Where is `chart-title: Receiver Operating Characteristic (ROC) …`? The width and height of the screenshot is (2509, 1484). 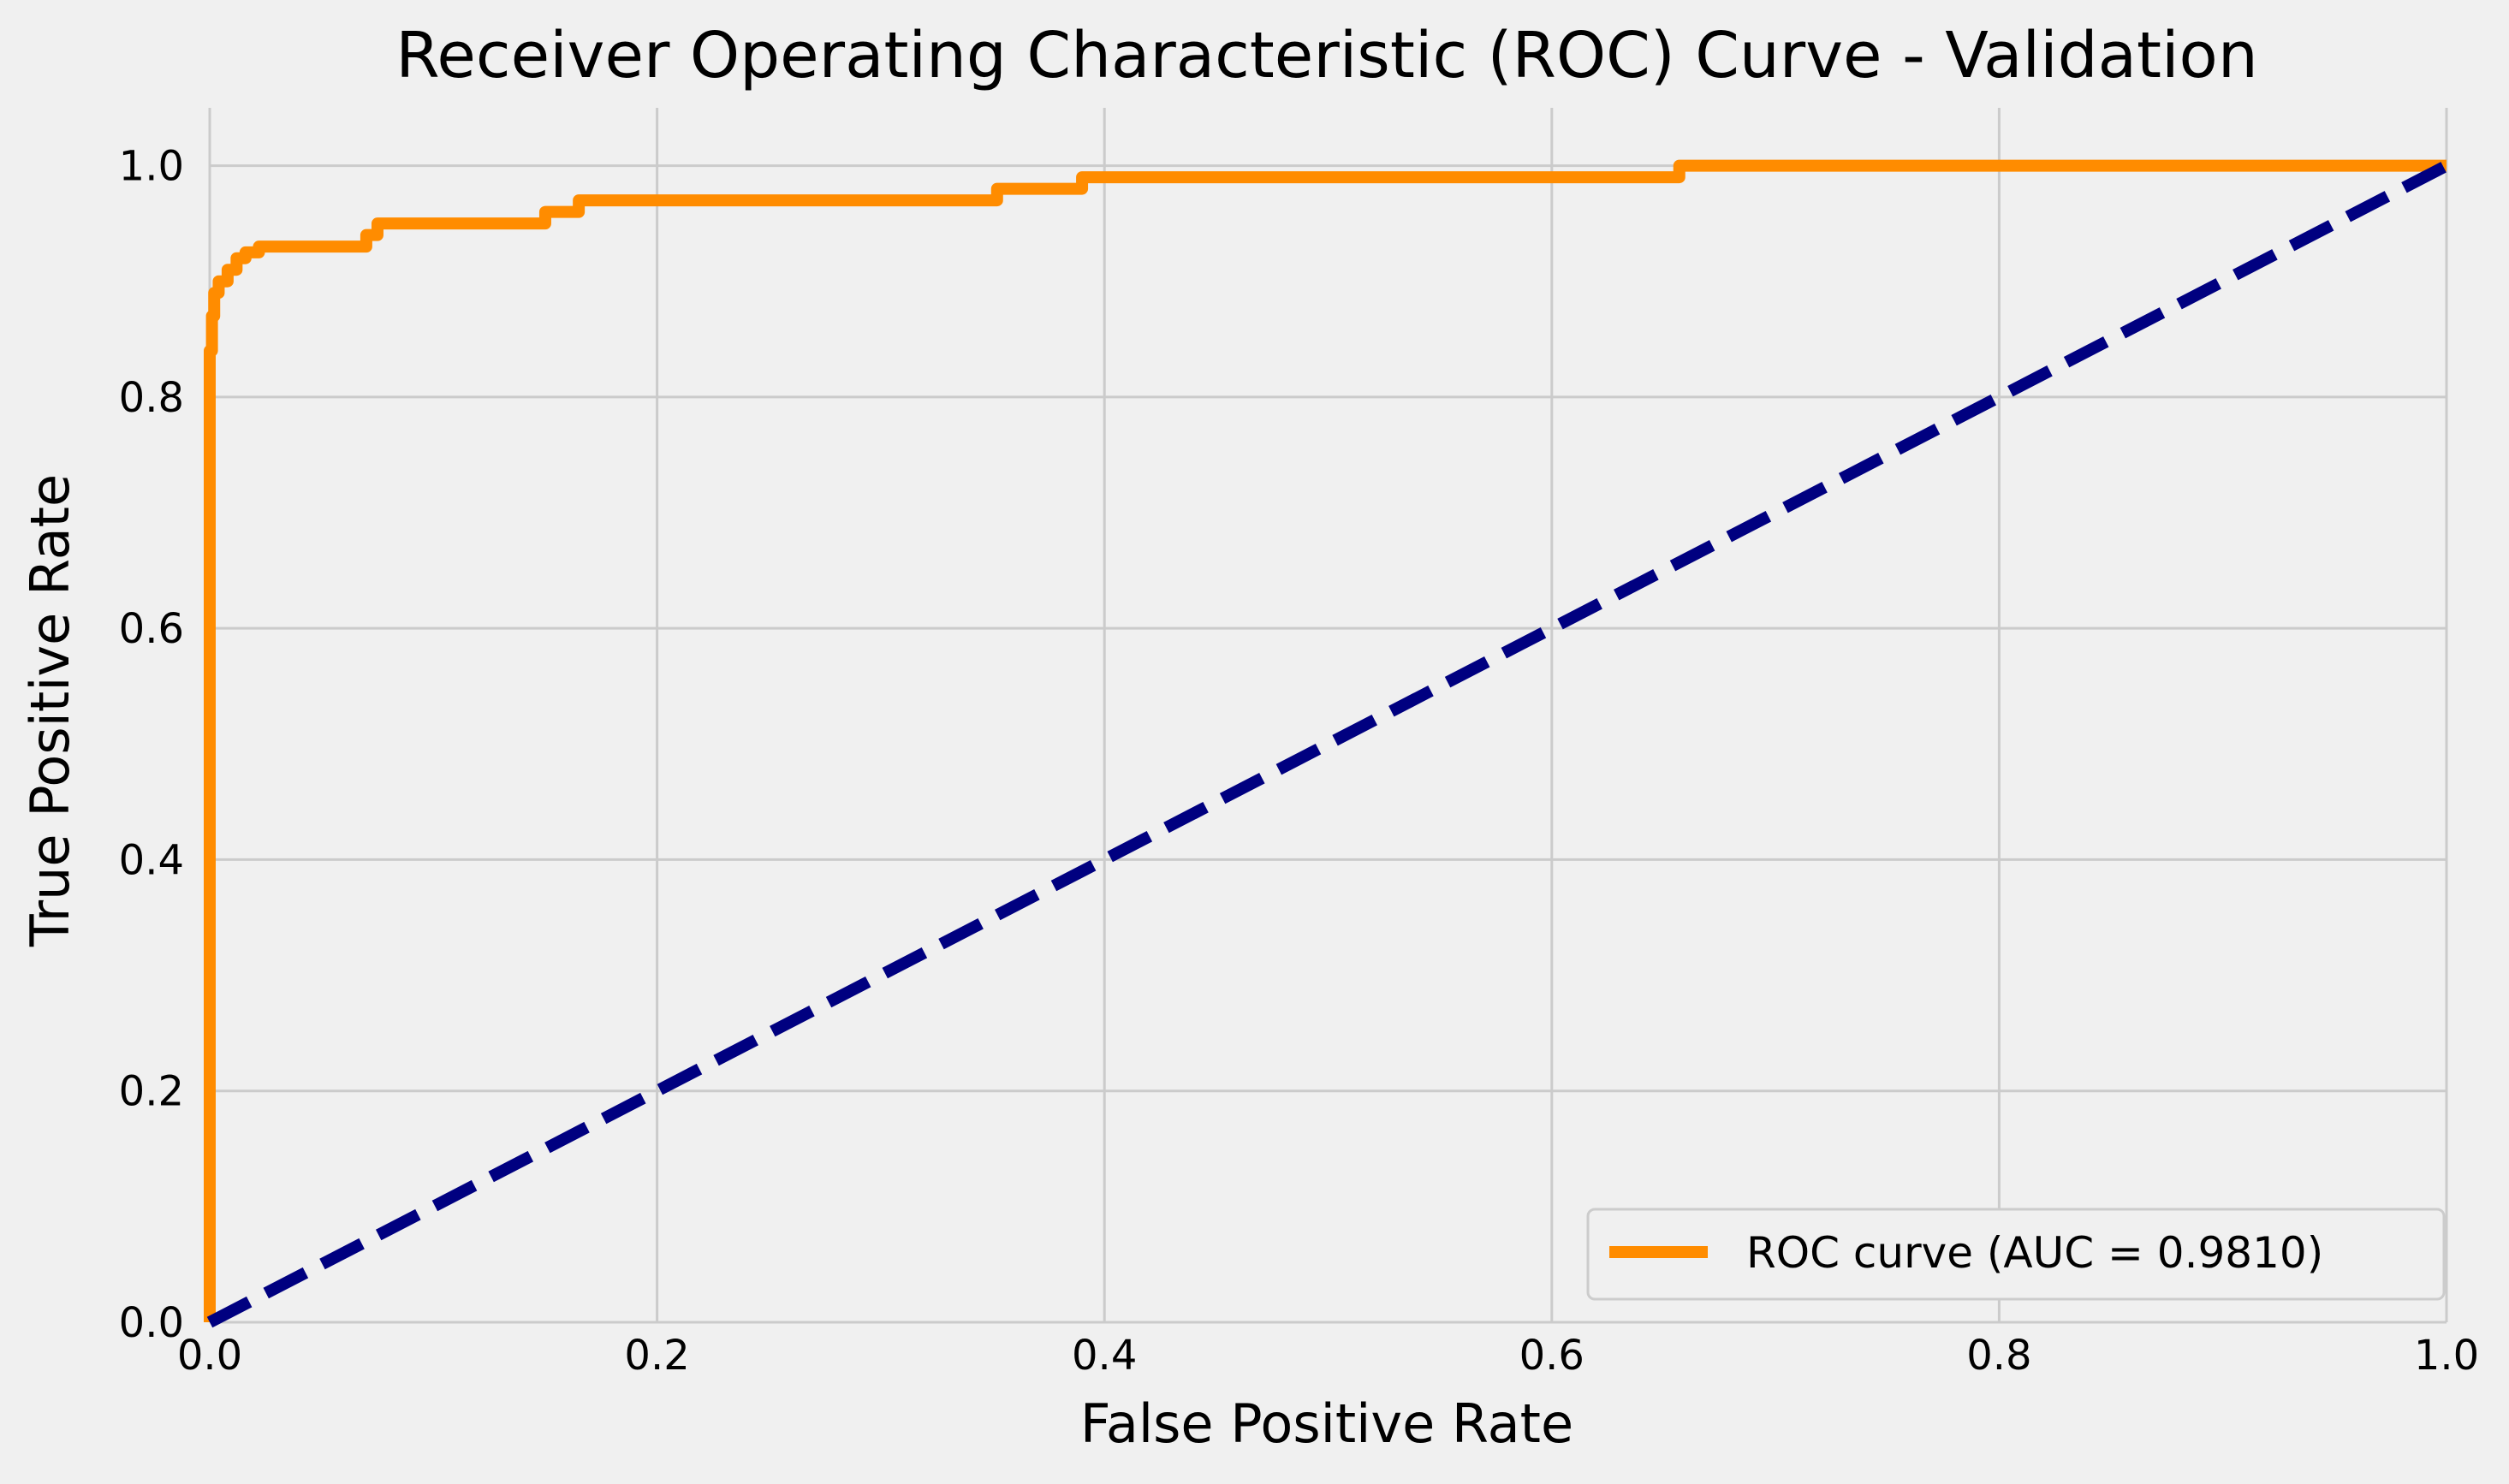 chart-title: Receiver Operating Characteristic (ROC) … is located at coordinates (1326, 56).